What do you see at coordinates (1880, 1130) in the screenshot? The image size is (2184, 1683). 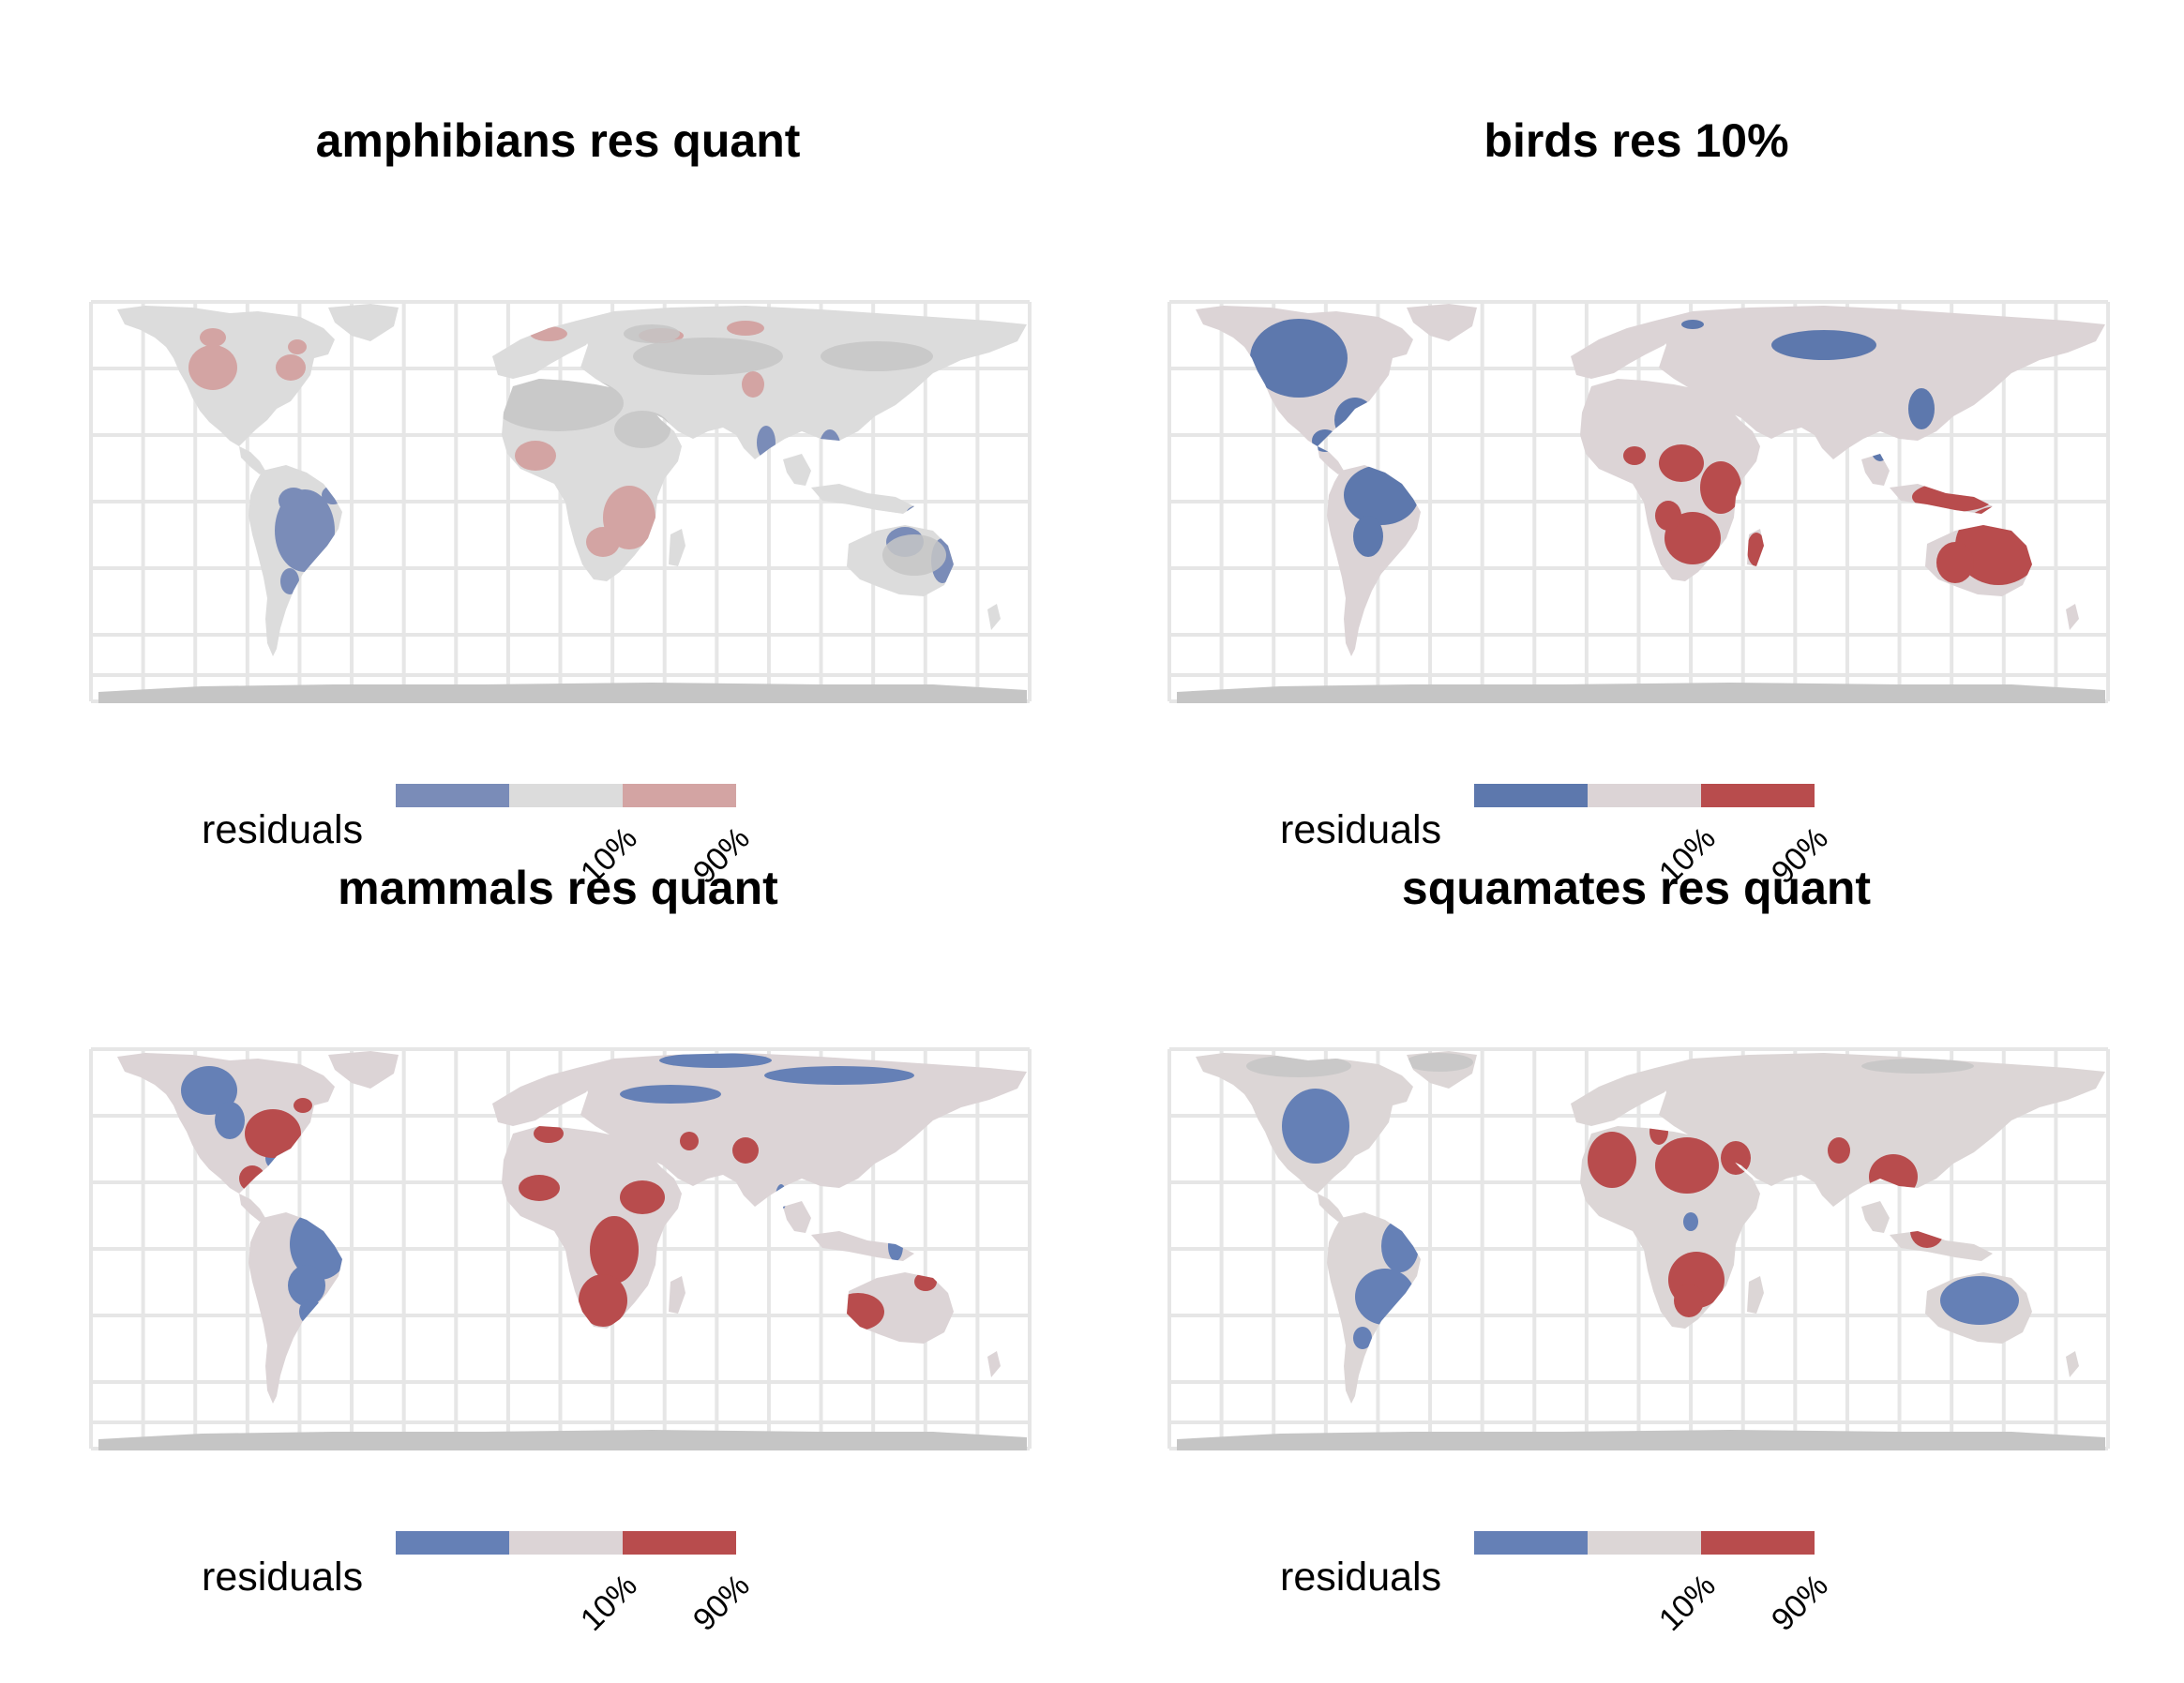 I see `land-asia` at bounding box center [1880, 1130].